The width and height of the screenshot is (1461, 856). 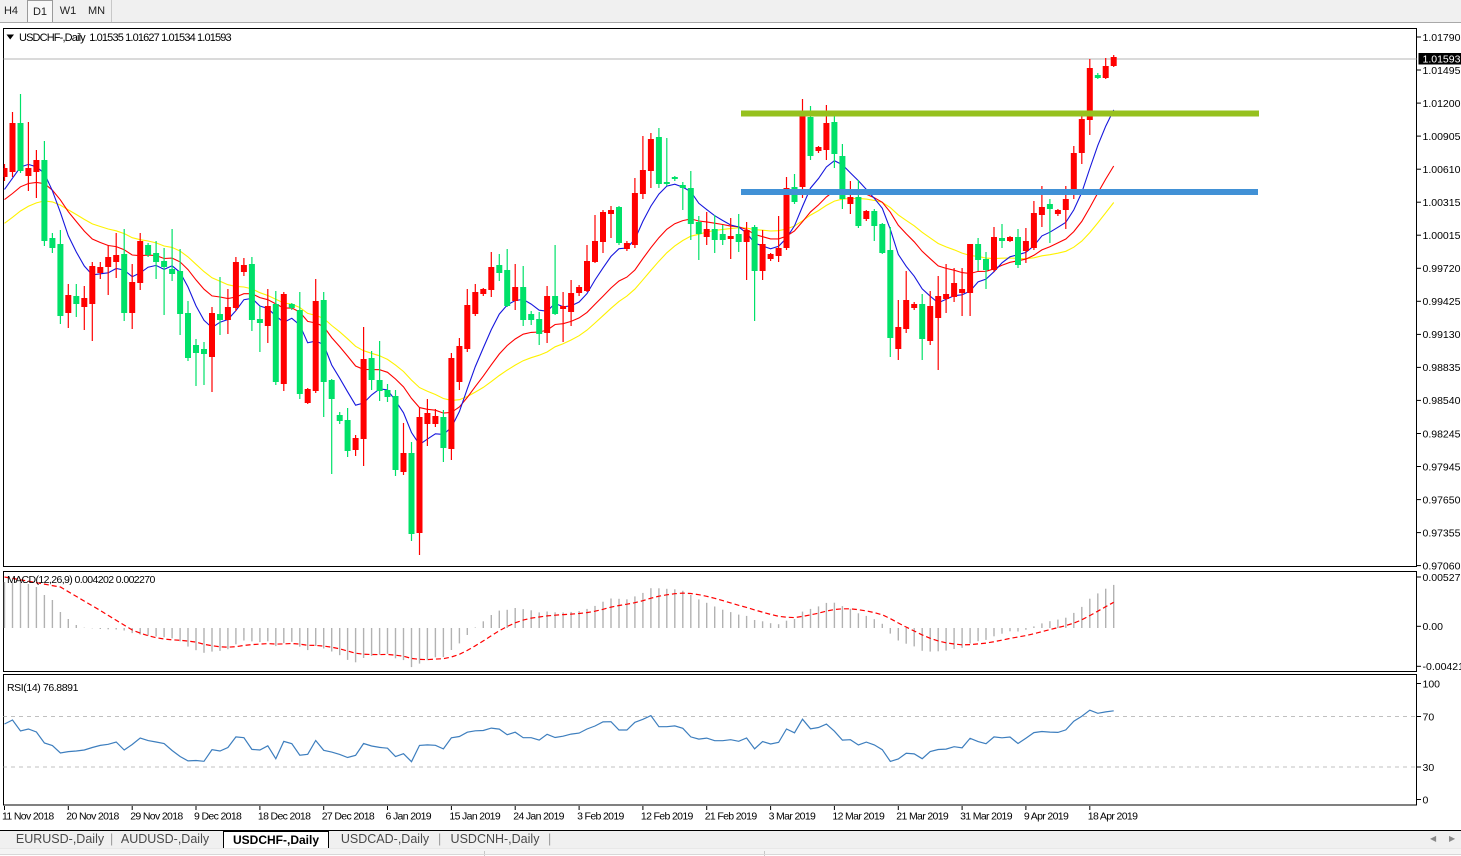 I want to click on svg-text: 0.99130, so click(x=1442, y=335).